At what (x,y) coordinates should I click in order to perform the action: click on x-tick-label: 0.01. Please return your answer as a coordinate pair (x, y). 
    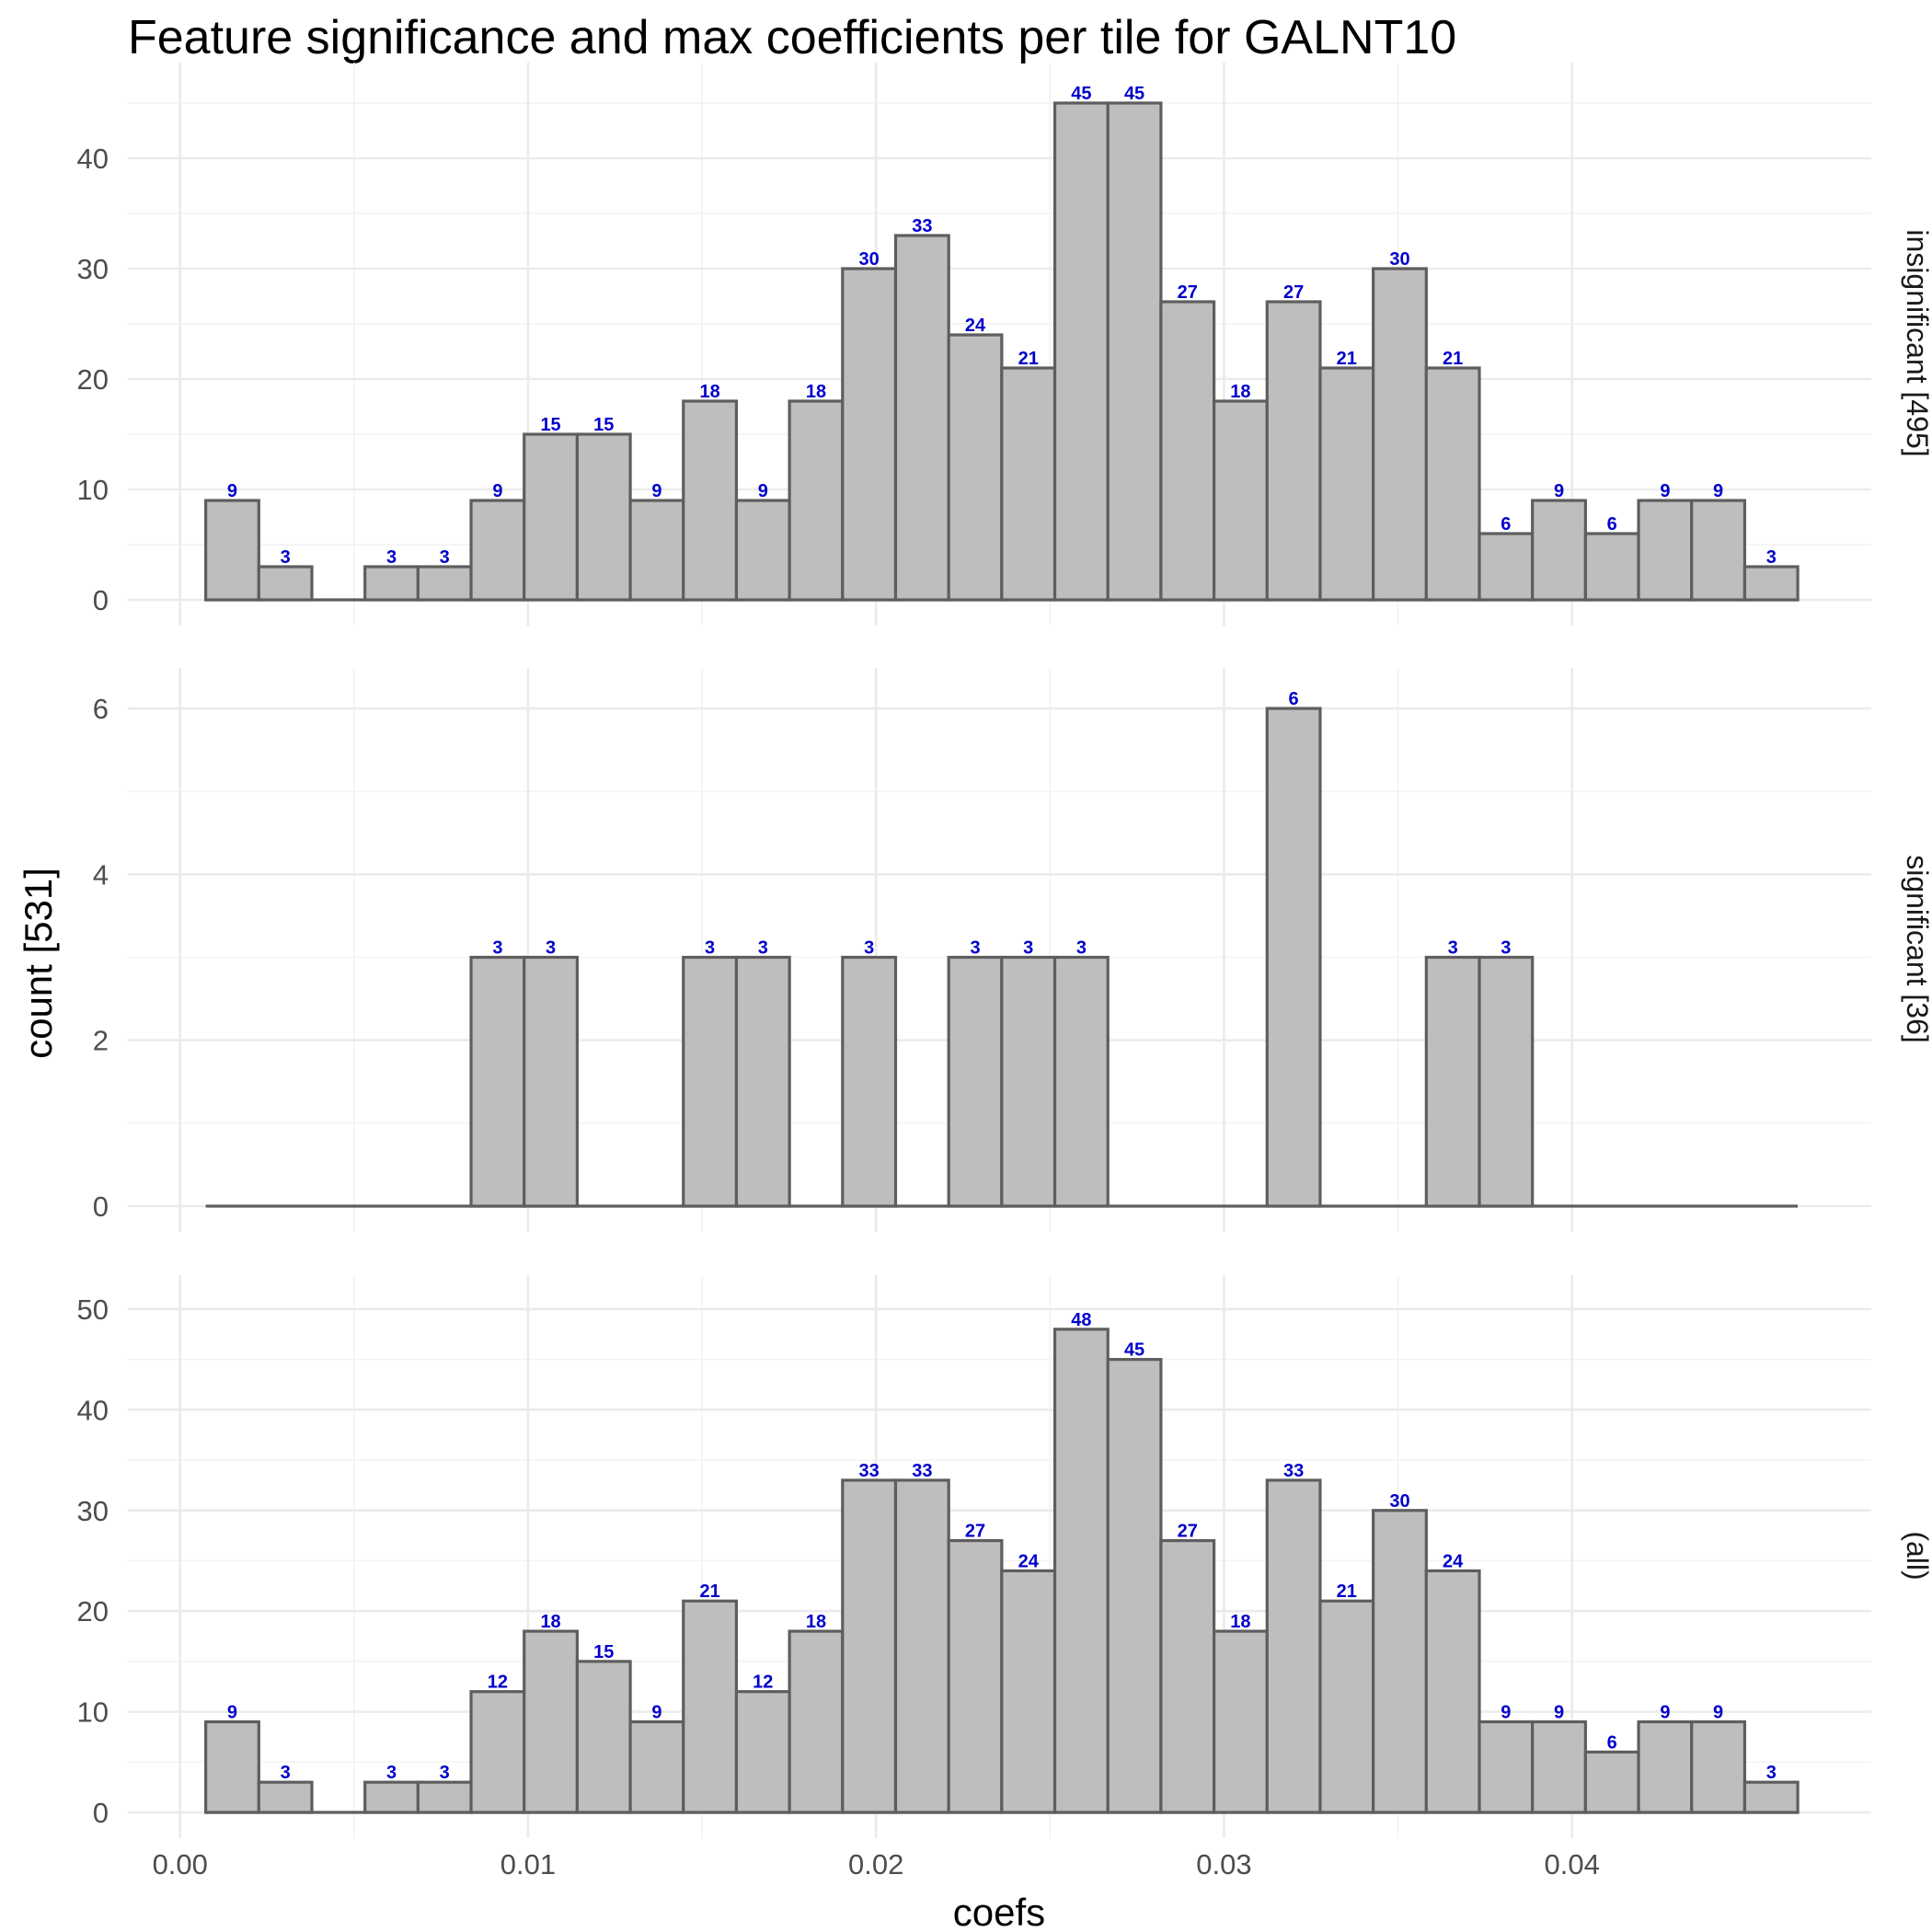
    Looking at the image, I should click on (528, 1864).